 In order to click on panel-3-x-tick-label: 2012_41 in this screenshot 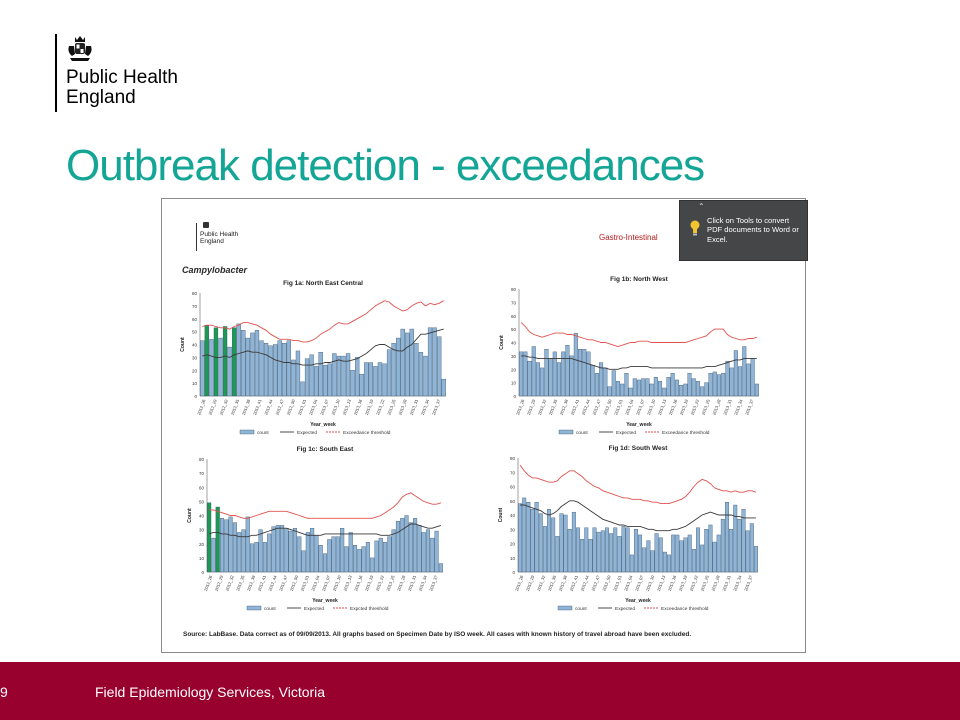, I will do `click(262, 583)`.